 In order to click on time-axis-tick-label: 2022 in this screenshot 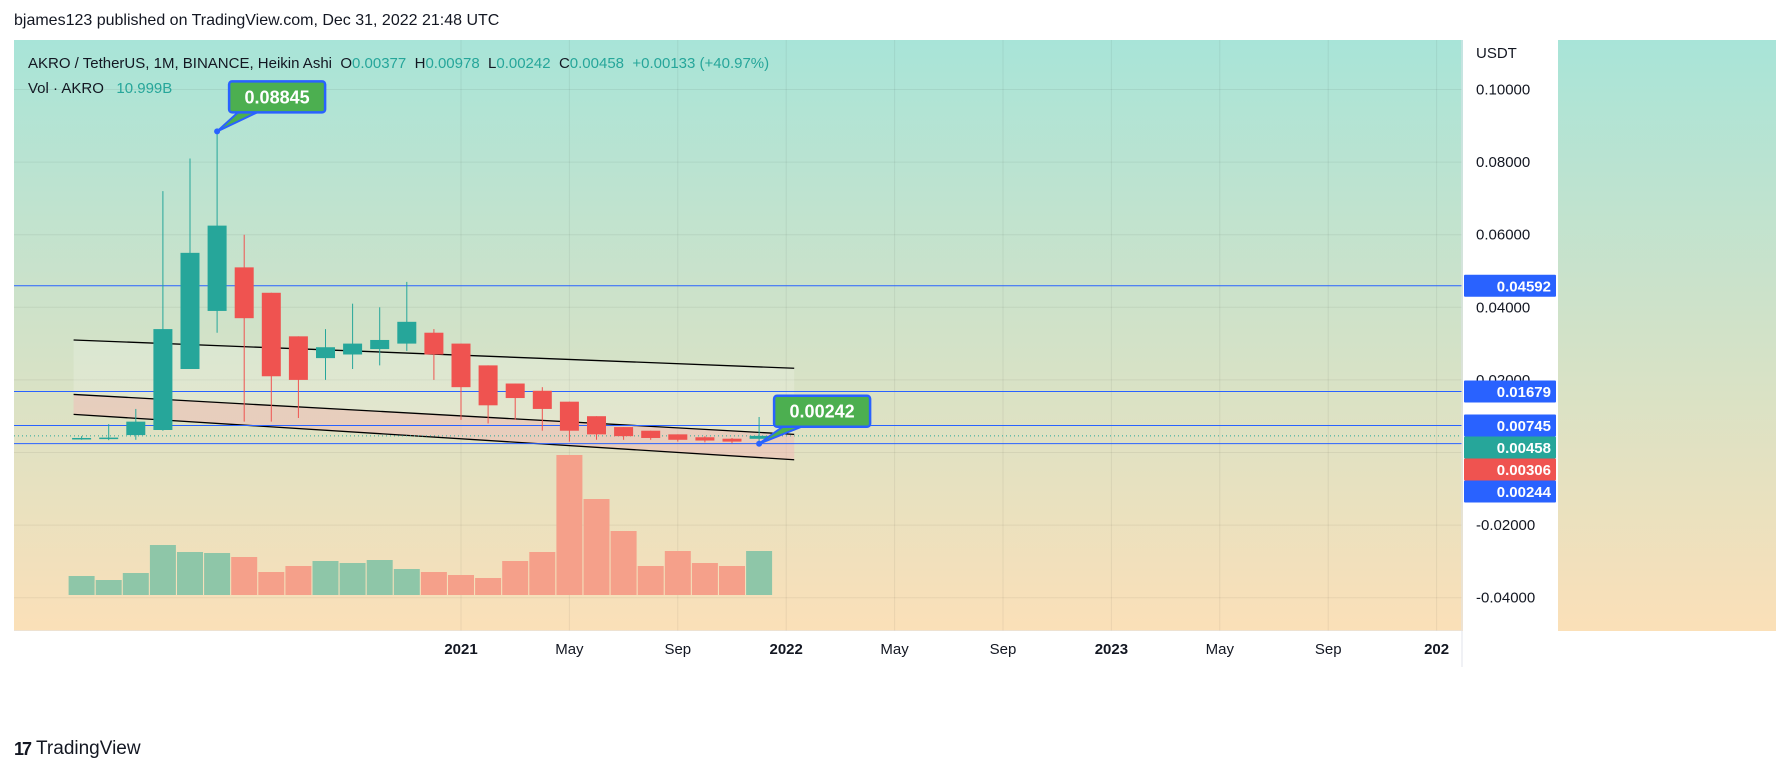, I will do `click(786, 649)`.